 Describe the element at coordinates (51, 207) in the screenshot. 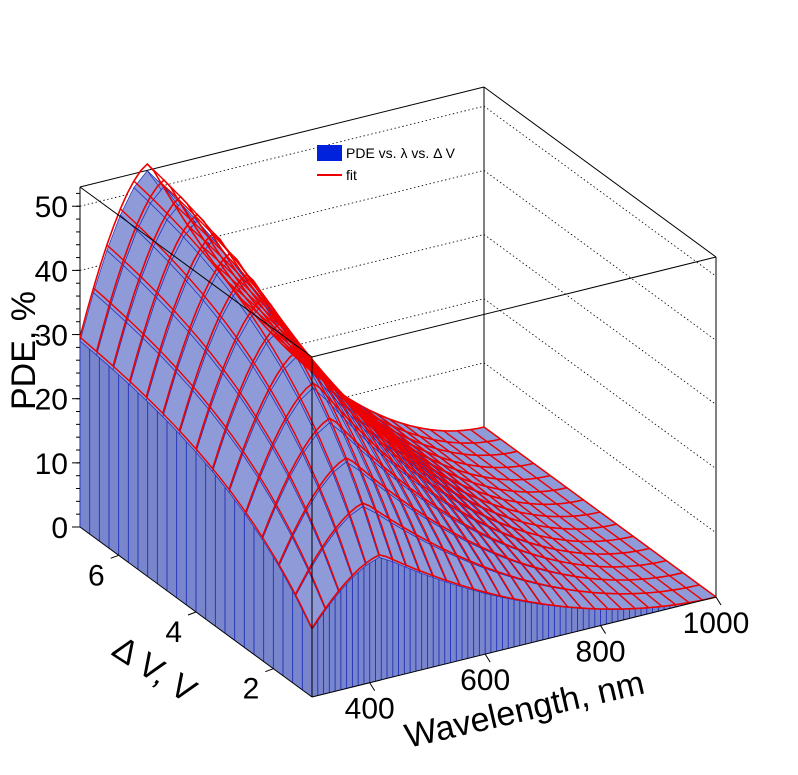

I see `z-tick-label: 50` at that location.